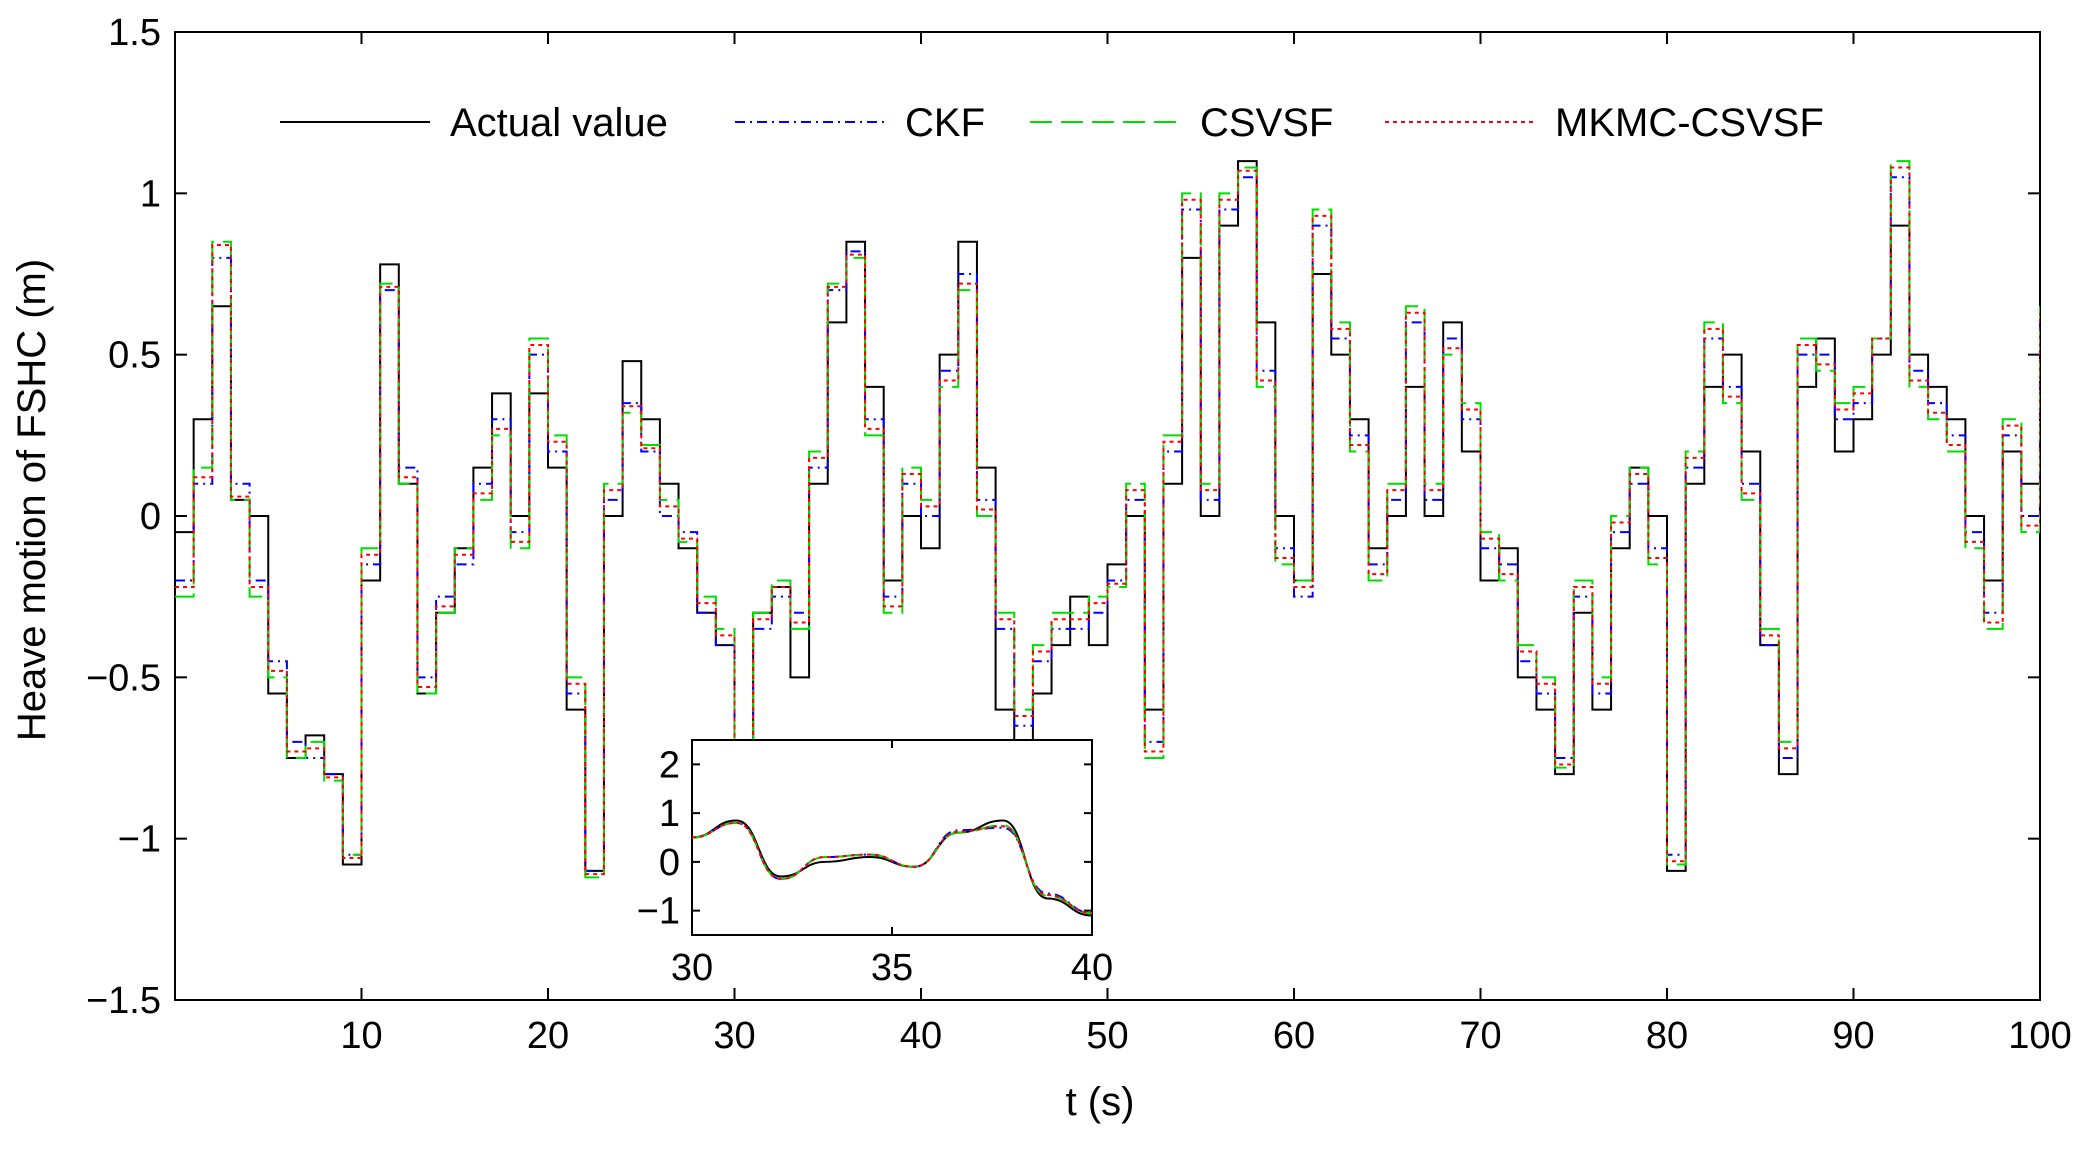 This screenshot has width=2090, height=1155. Describe the element at coordinates (1052, 123) in the screenshot. I see `legend: Actual value CKF CSVSF MKMC-CSVSF` at that location.